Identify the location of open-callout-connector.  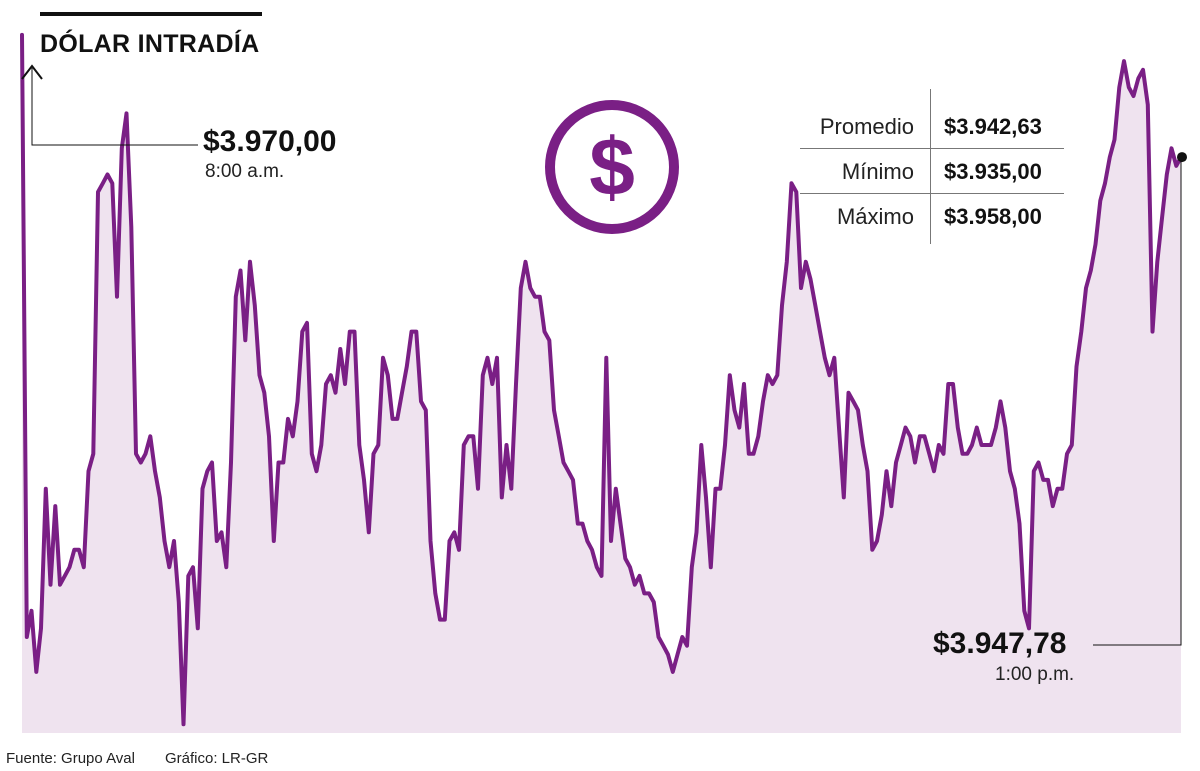
(114, 107).